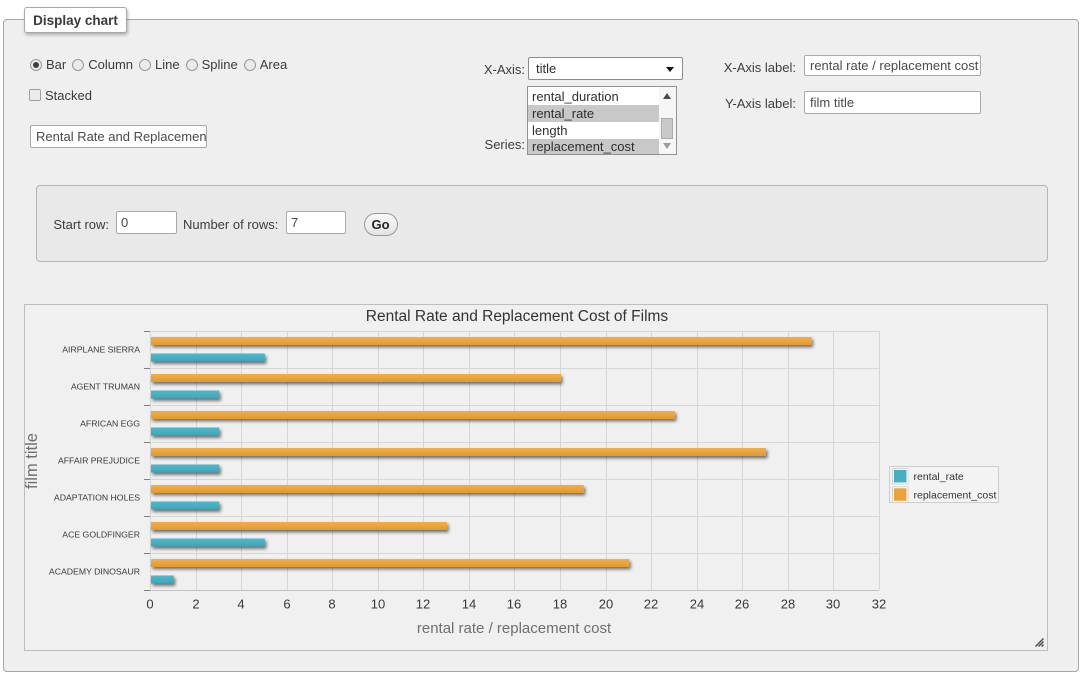 This screenshot has width=1081, height=681. I want to click on svg-text: replacement_cost, so click(955, 495).